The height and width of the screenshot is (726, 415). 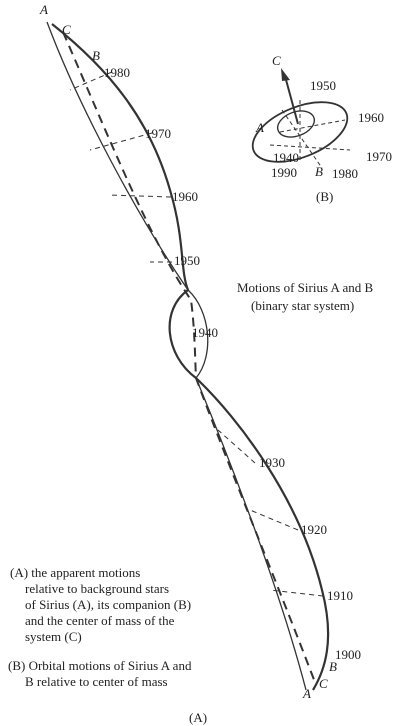 What do you see at coordinates (324, 196) in the screenshot?
I see `panel-b-caption: (B)` at bounding box center [324, 196].